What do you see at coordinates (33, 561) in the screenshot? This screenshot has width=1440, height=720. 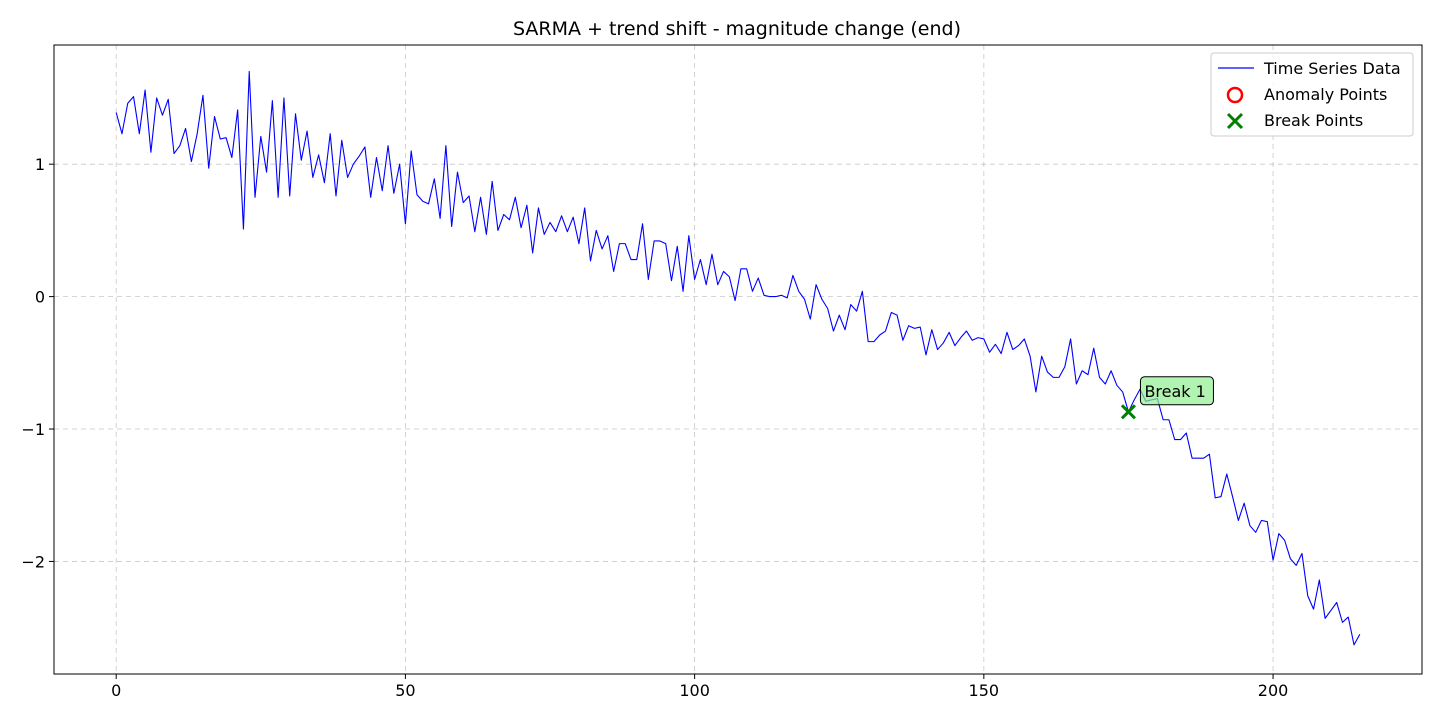 I see `y-tick-label: −2` at bounding box center [33, 561].